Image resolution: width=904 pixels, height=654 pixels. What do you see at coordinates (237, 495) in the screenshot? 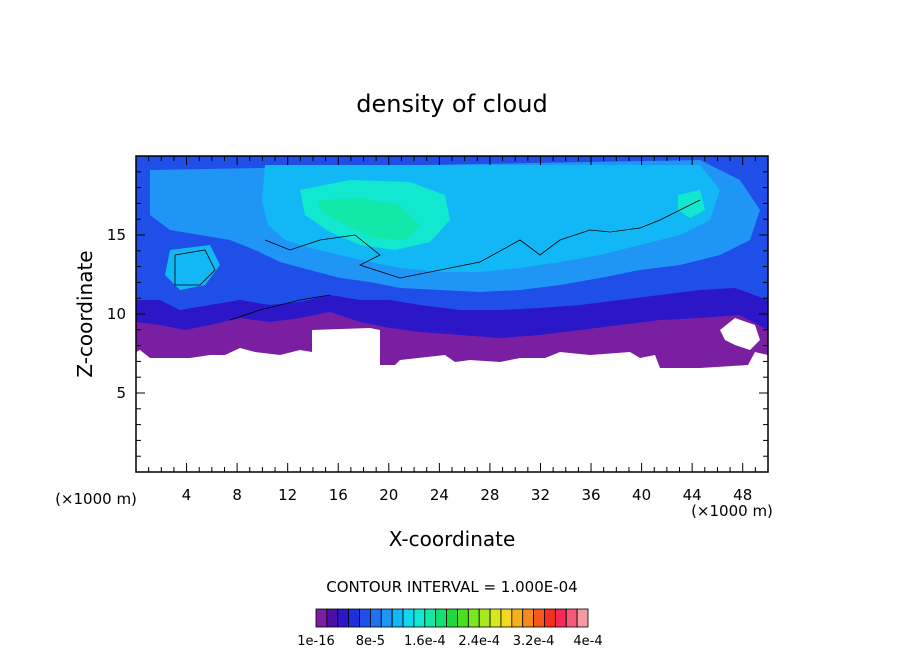
I see `x-tick-label: 8` at bounding box center [237, 495].